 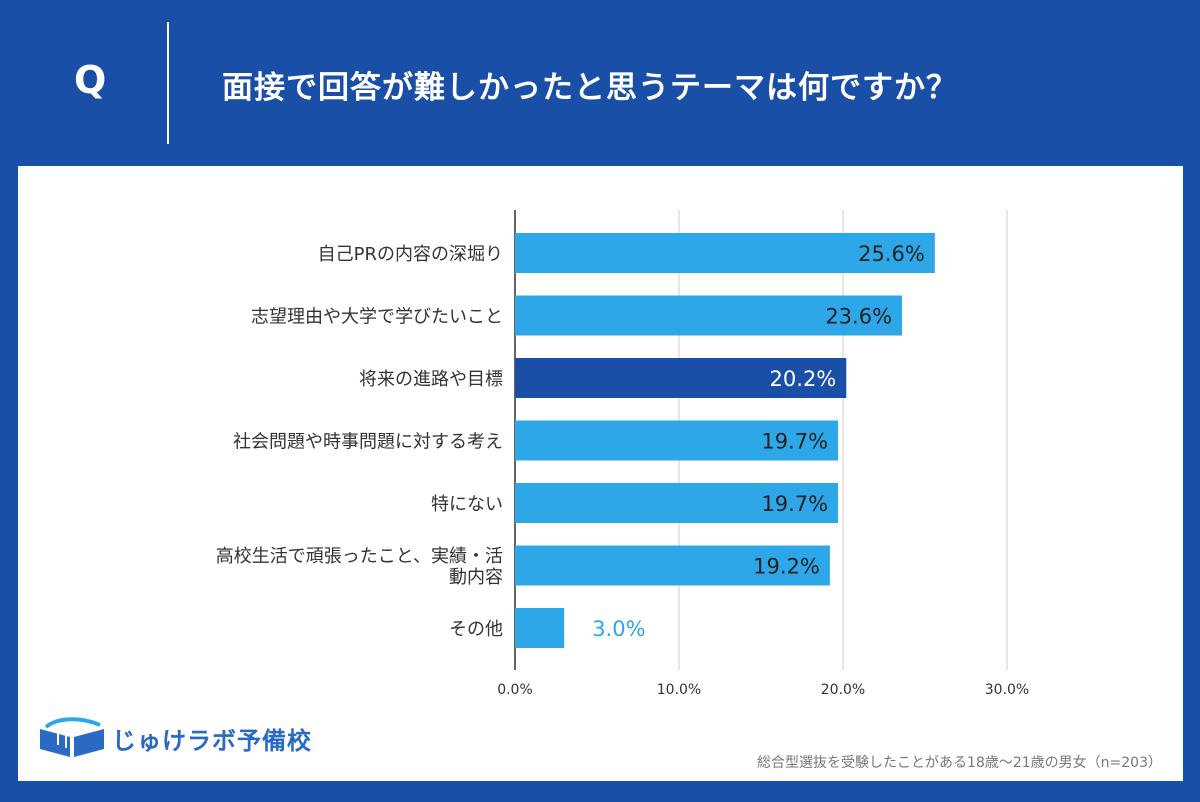 What do you see at coordinates (377, 317) in the screenshot?
I see `category-label: 志望理由や大学で学びたいこと` at bounding box center [377, 317].